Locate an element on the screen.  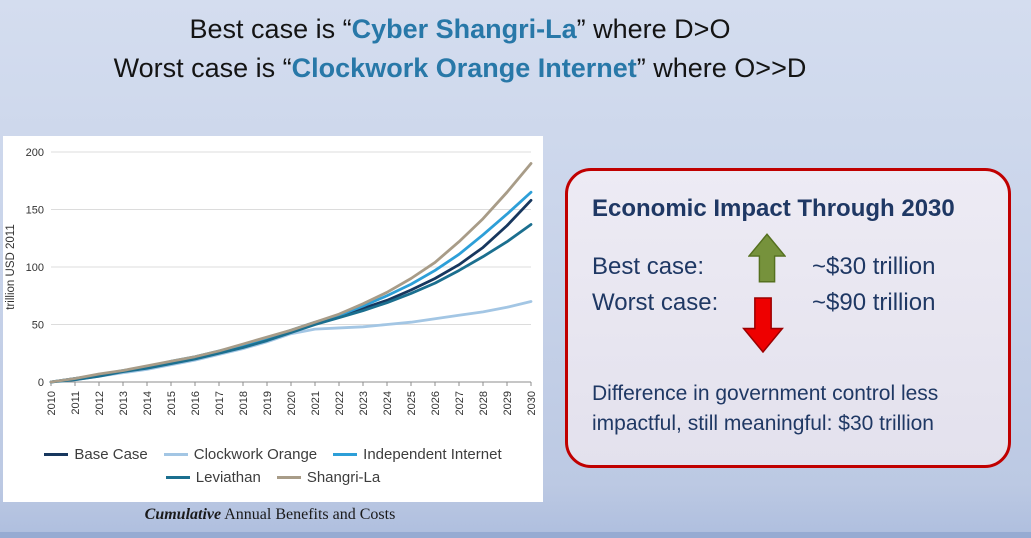
legend-item: Shangri-La is located at coordinates (328, 477).